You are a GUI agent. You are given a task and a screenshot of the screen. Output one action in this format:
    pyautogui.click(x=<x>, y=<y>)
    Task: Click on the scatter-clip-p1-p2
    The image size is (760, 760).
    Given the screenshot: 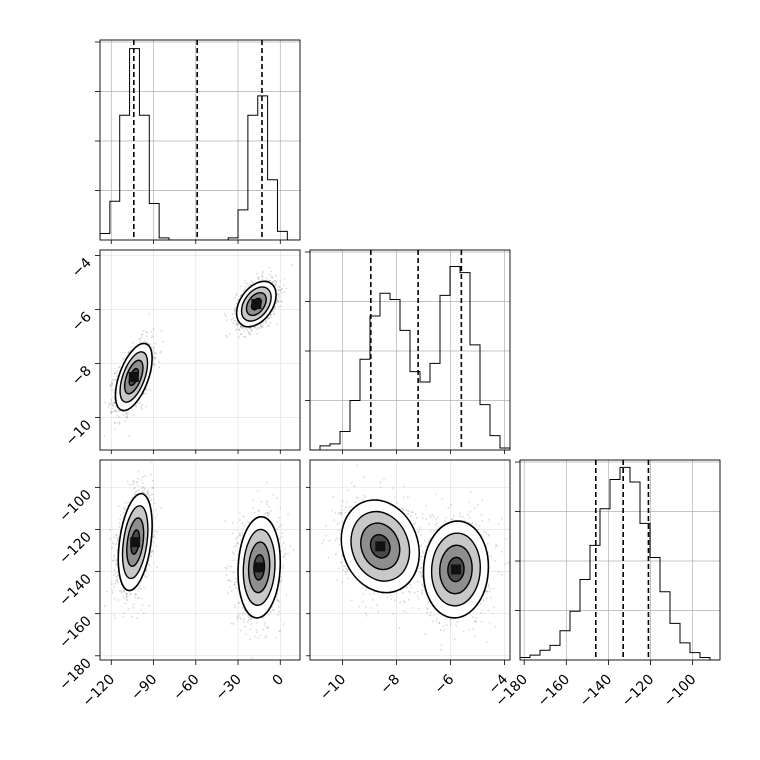 What is the action you would take?
    pyautogui.click(x=410, y=560)
    